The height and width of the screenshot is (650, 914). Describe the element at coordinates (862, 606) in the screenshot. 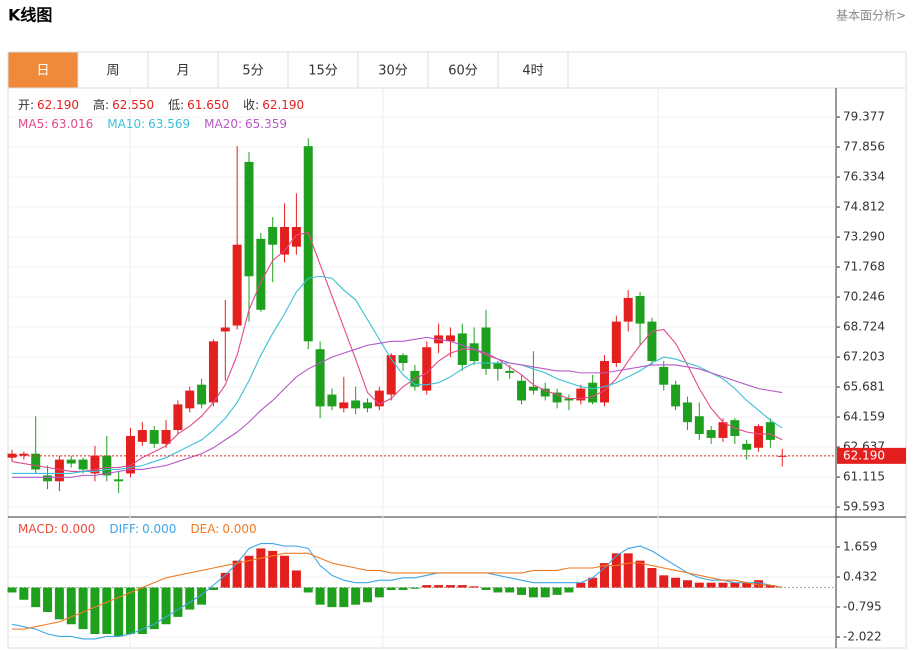

I see `y-tick-label: -0.795` at that location.